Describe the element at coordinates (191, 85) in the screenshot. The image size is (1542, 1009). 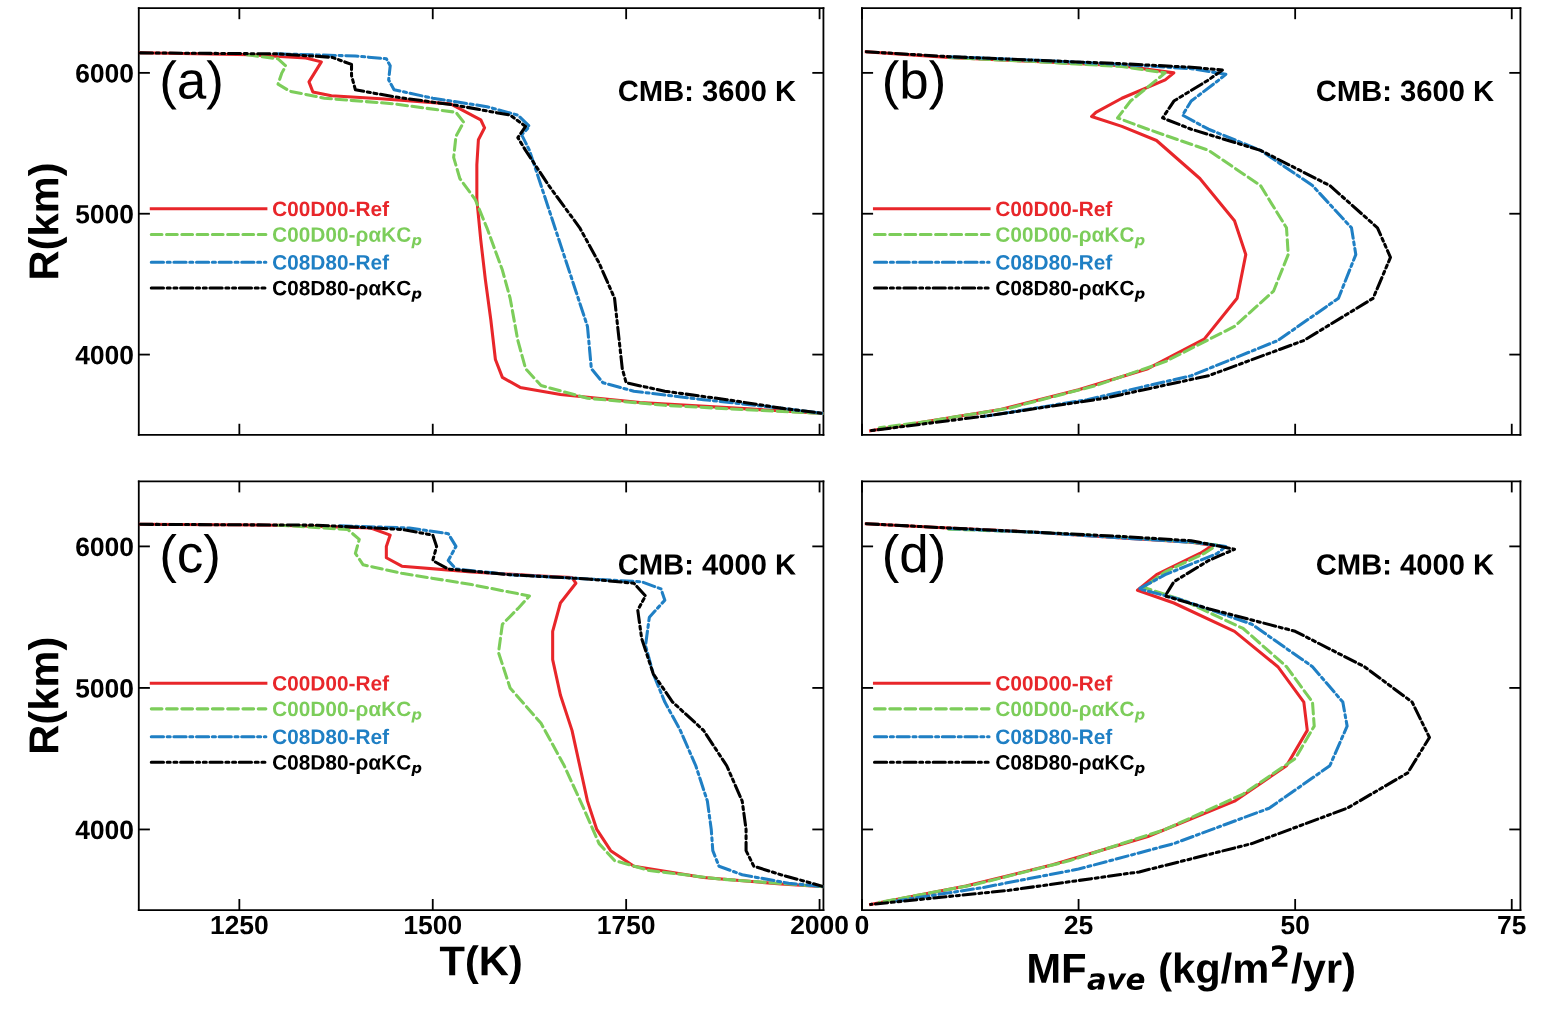
I see `annotation: (a)` at that location.